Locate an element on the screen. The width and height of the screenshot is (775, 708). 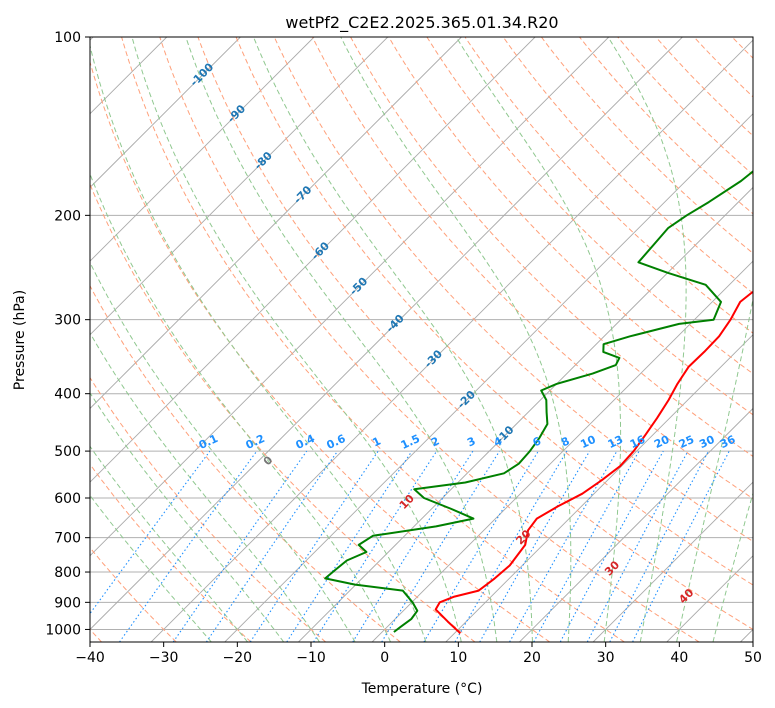
y-tick-label: 500 is located at coordinates (67, 452).